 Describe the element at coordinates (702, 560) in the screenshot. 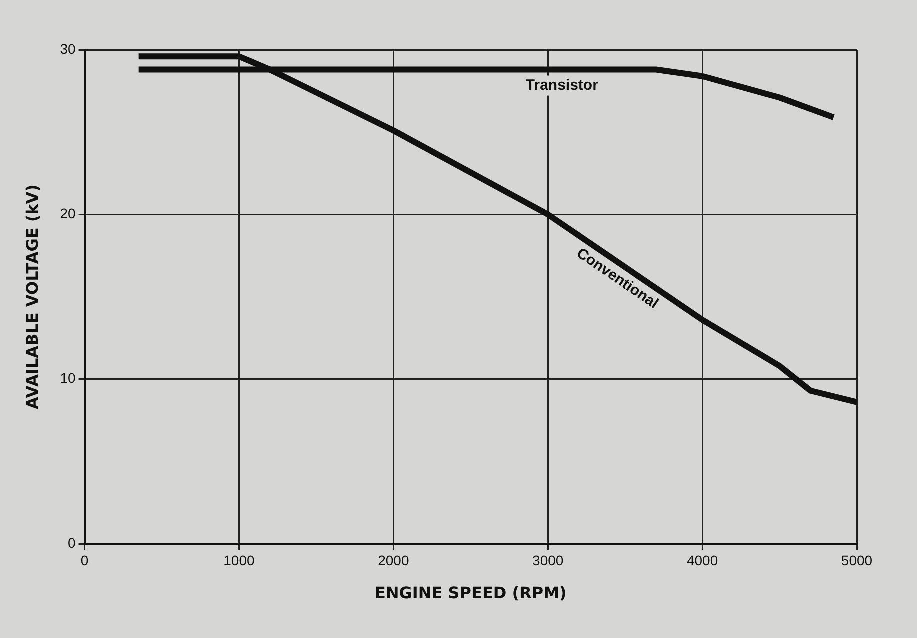

I see `x-tick-label: 4000` at that location.